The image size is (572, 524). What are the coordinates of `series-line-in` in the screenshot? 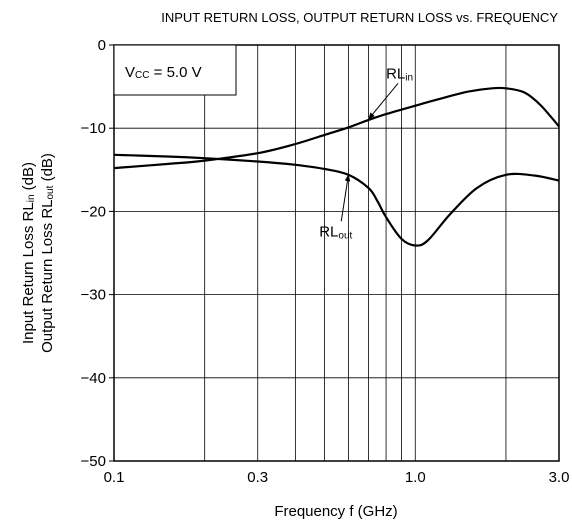 It's located at (336, 128).